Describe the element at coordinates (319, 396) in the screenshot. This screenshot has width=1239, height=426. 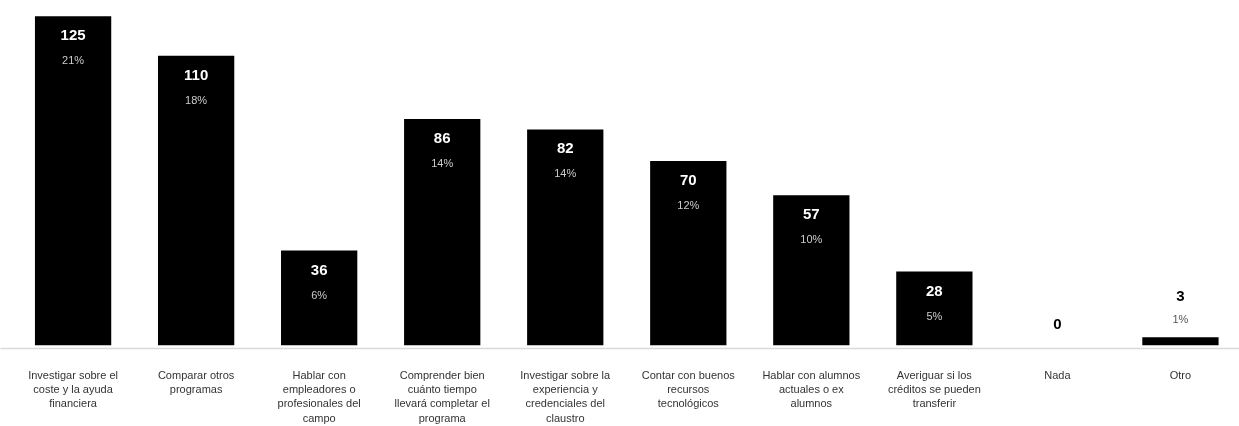
I see `x-tick-label: Hablar con empleadores o profesionales del campo` at that location.